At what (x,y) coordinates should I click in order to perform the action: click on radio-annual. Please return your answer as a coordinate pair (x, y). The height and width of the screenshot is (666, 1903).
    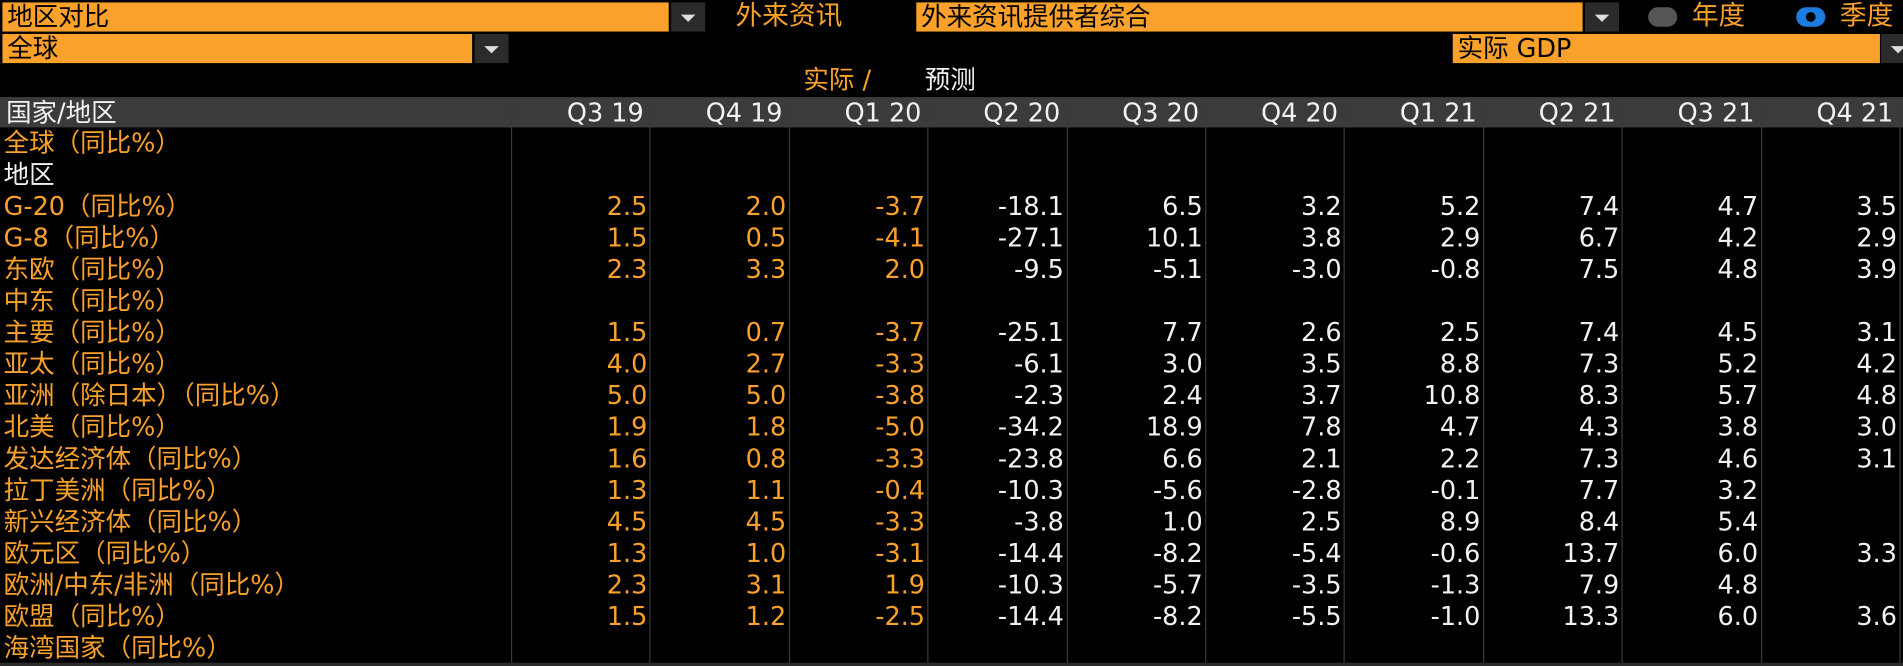
    Looking at the image, I should click on (1663, 17).